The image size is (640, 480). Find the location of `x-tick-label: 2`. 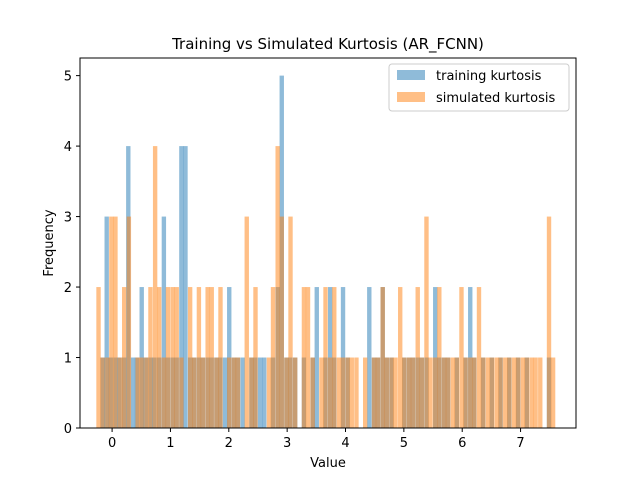

x-tick-label: 2 is located at coordinates (229, 443).